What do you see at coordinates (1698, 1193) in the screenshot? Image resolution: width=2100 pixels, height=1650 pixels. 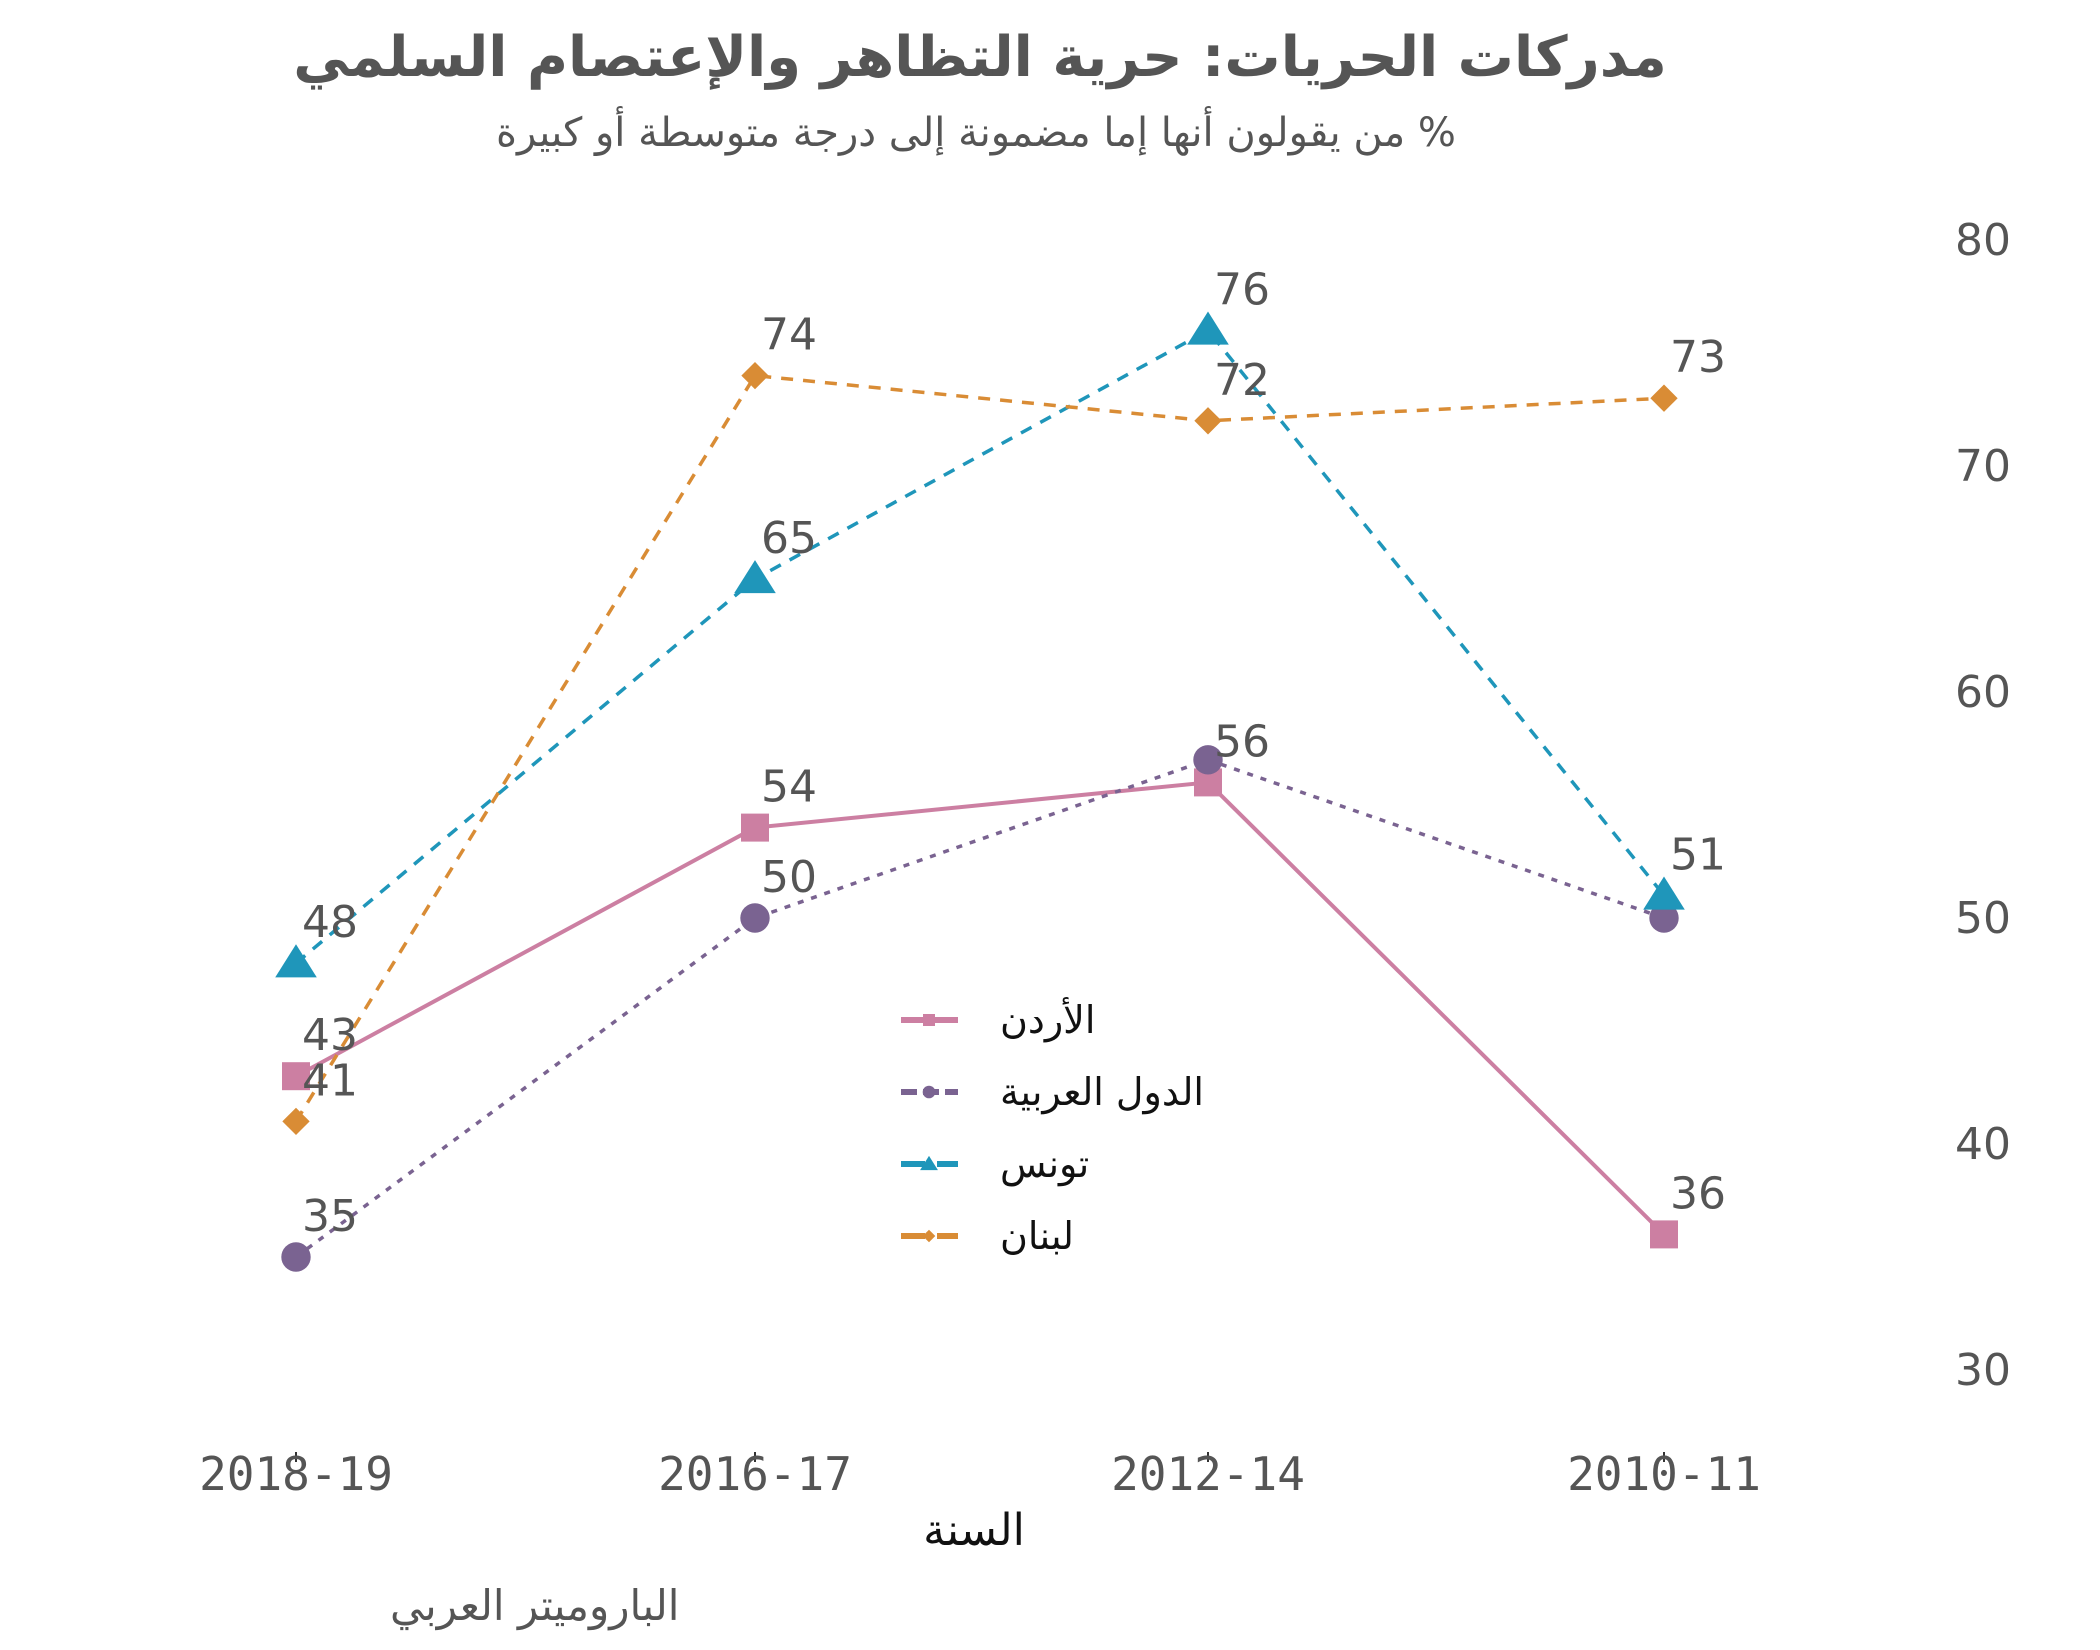 I see `data-label: 36` at bounding box center [1698, 1193].